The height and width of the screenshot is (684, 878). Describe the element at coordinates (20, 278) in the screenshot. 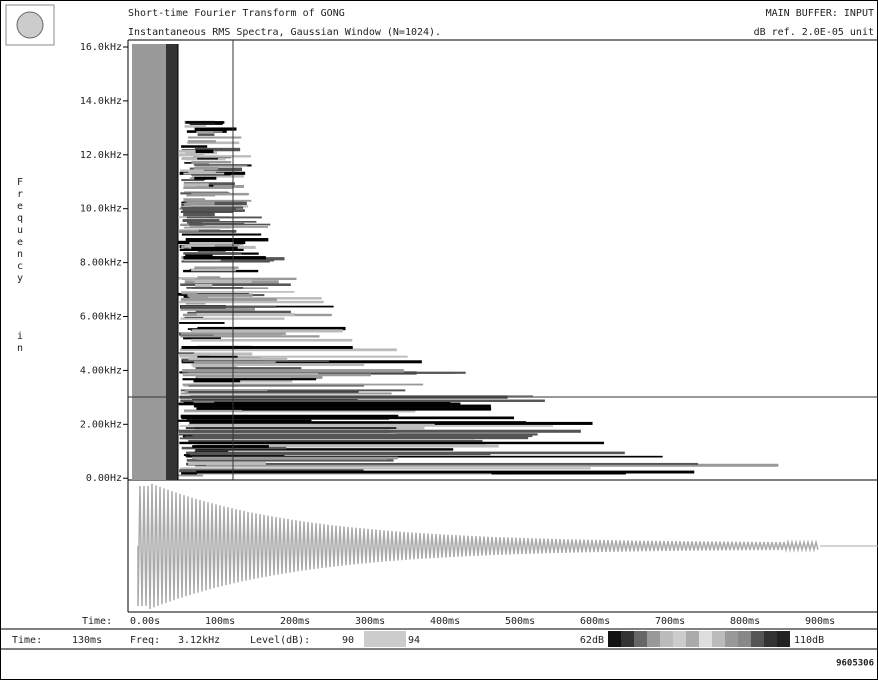

I see `y-axis-letter: y` at that location.